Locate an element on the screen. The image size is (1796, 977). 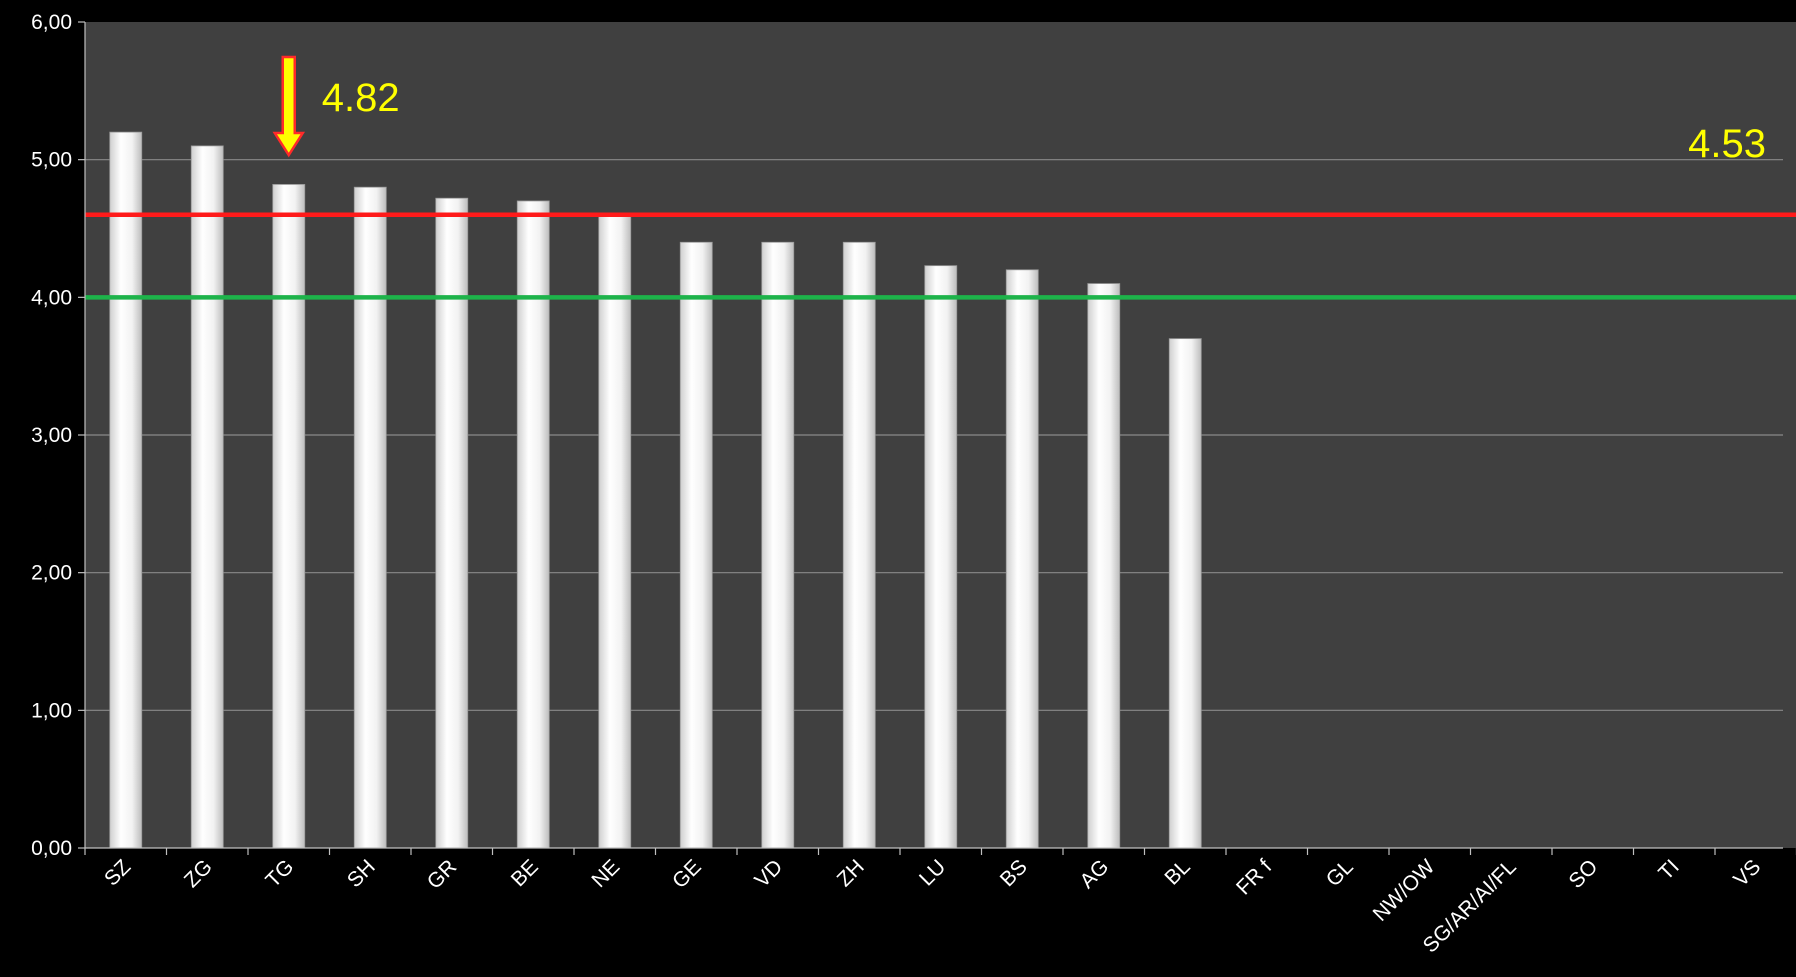
x-tick-label: SZ is located at coordinates (117, 872).